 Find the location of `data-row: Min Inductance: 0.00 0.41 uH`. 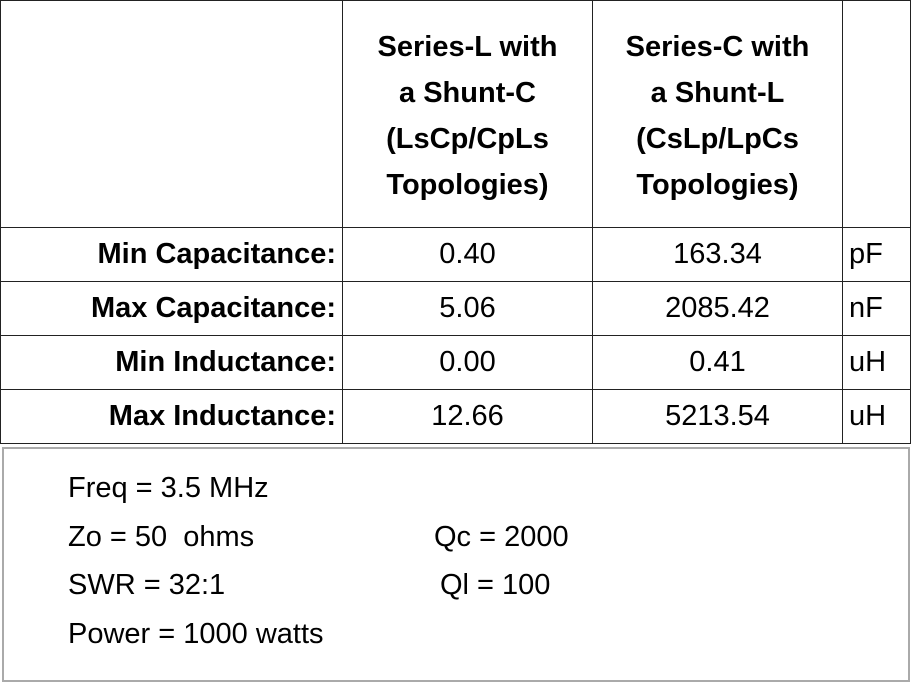

data-row: Min Inductance: 0.00 0.41 uH is located at coordinates (455, 362).